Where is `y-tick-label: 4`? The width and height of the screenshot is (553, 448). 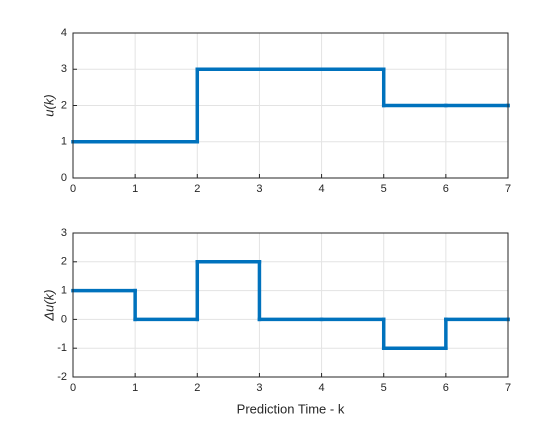 y-tick-label: 4 is located at coordinates (64, 33).